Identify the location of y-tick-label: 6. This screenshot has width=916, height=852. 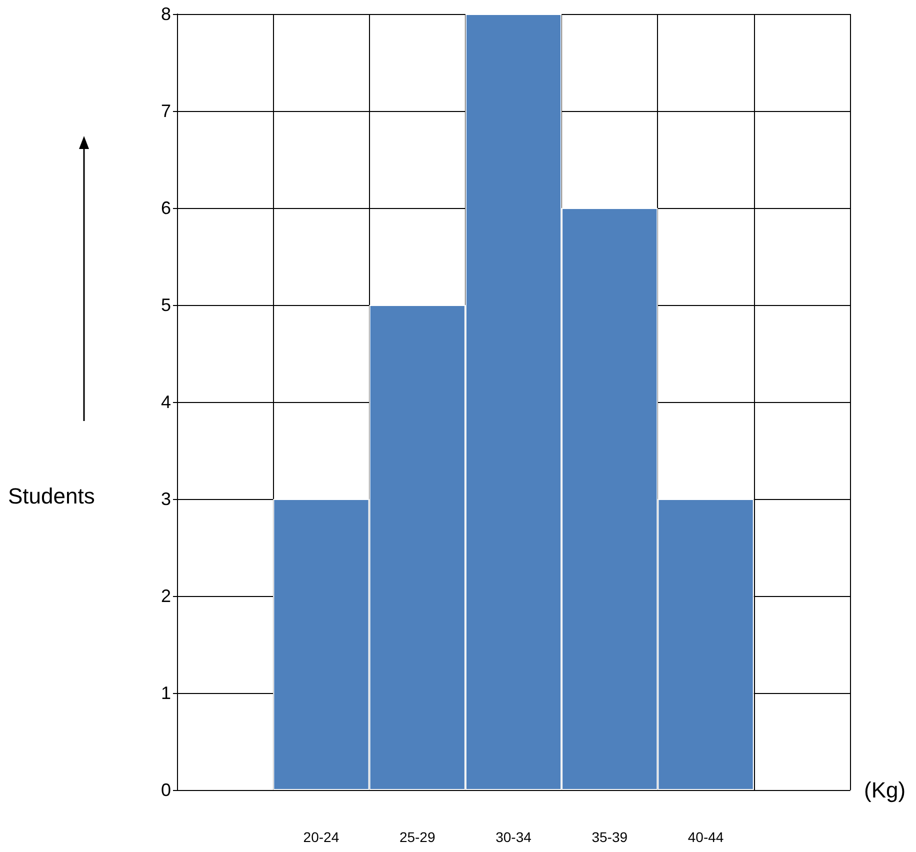
(165, 208).